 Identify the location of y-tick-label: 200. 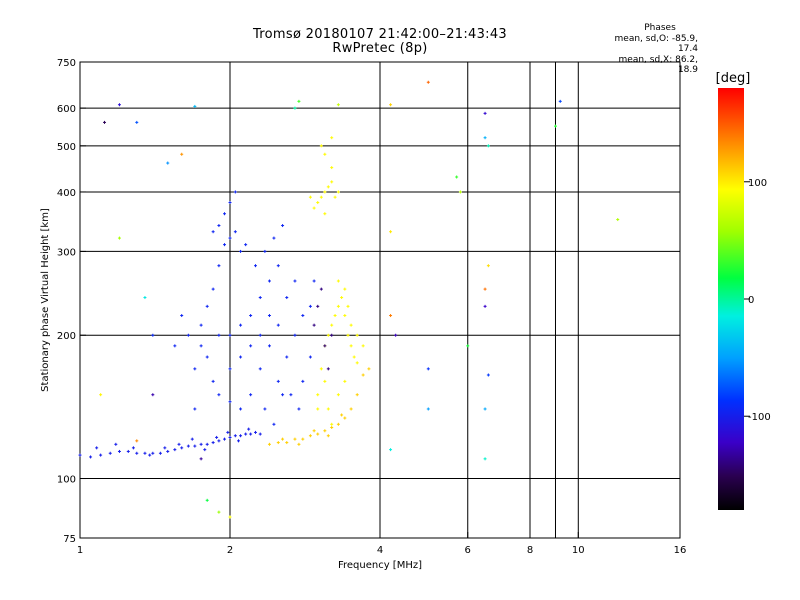
(66, 336).